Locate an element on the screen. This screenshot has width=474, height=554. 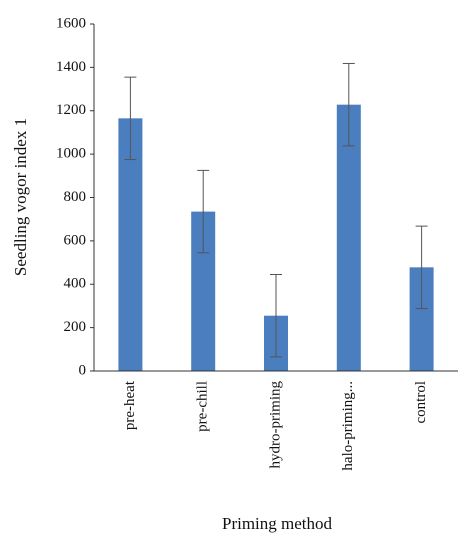
y-tick-label: 400 is located at coordinates (75, 284).